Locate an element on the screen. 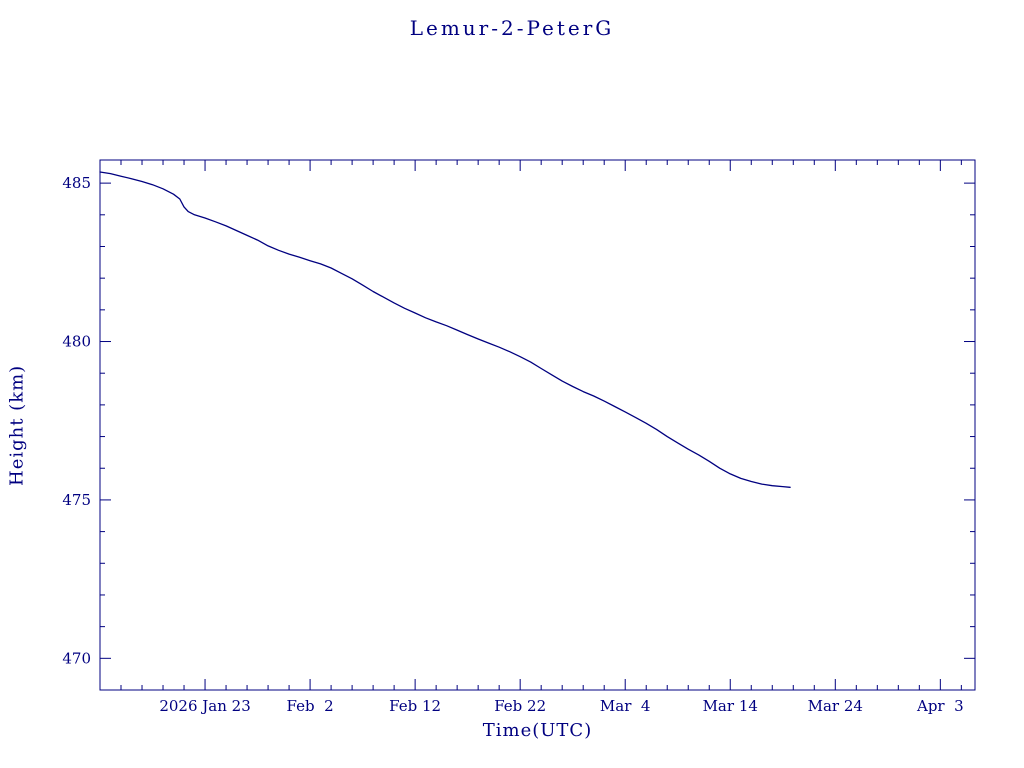 Image resolution: width=1024 pixels, height=768 pixels. x-tick-label: Apr 3 is located at coordinates (940, 706).